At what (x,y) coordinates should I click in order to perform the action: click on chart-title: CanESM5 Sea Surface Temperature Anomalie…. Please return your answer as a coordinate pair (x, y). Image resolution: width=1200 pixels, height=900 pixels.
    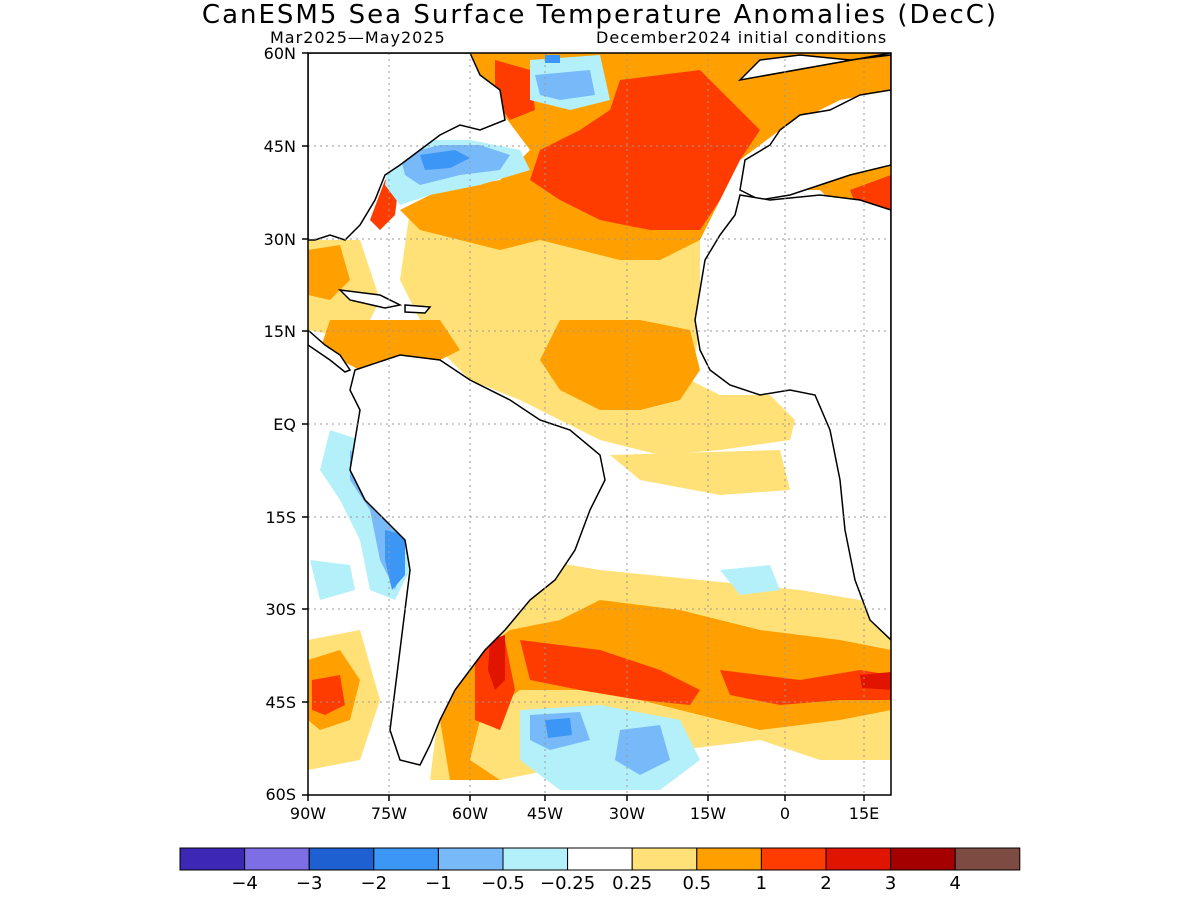
    Looking at the image, I should click on (600, 15).